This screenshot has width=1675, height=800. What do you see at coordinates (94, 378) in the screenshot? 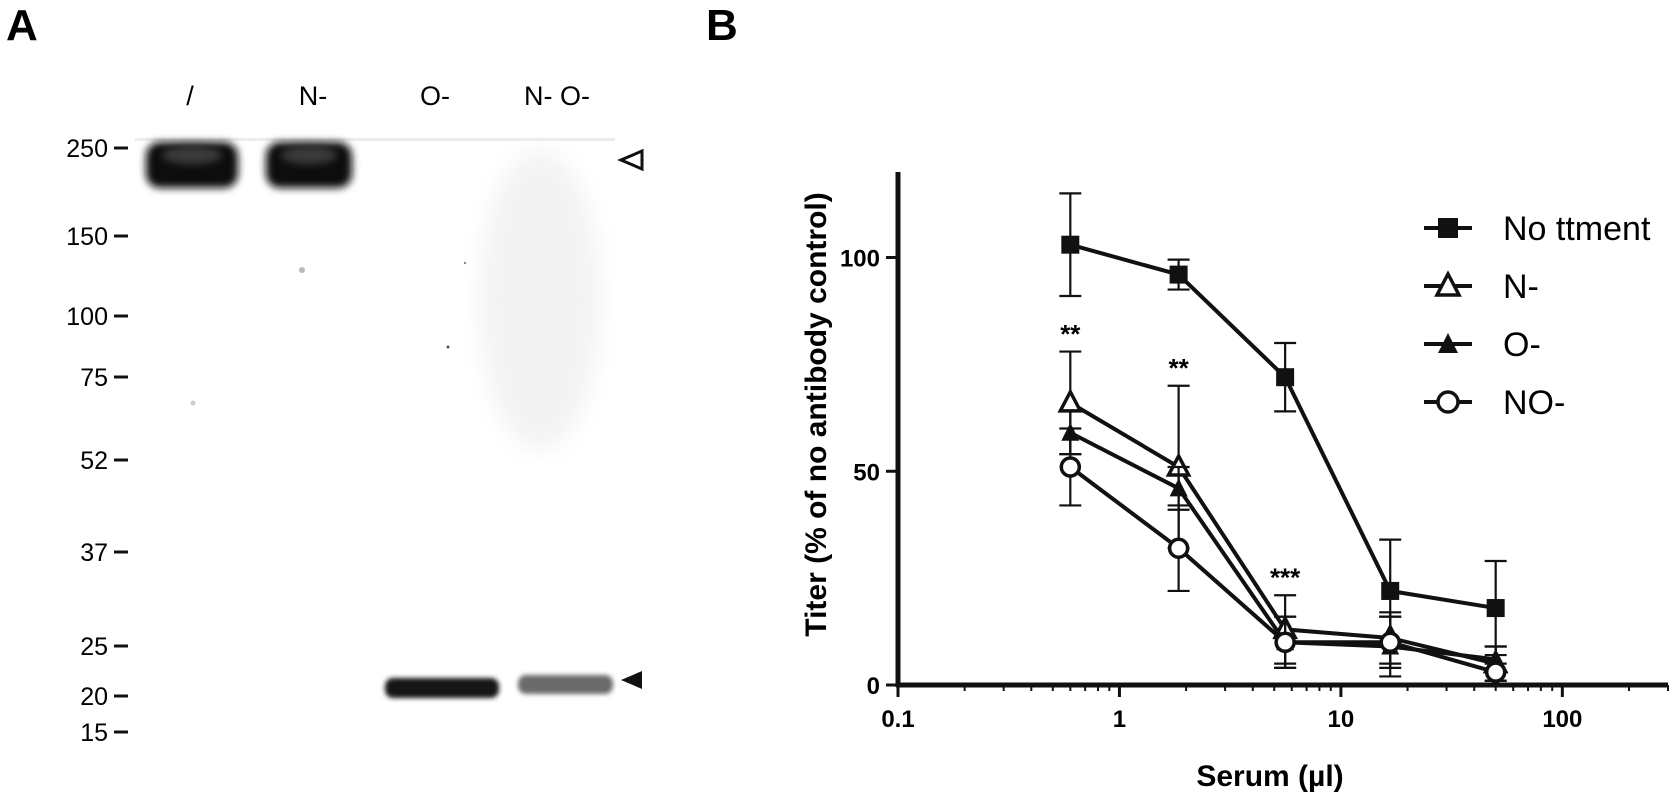
I see `mw-label-75: 75` at bounding box center [94, 378].